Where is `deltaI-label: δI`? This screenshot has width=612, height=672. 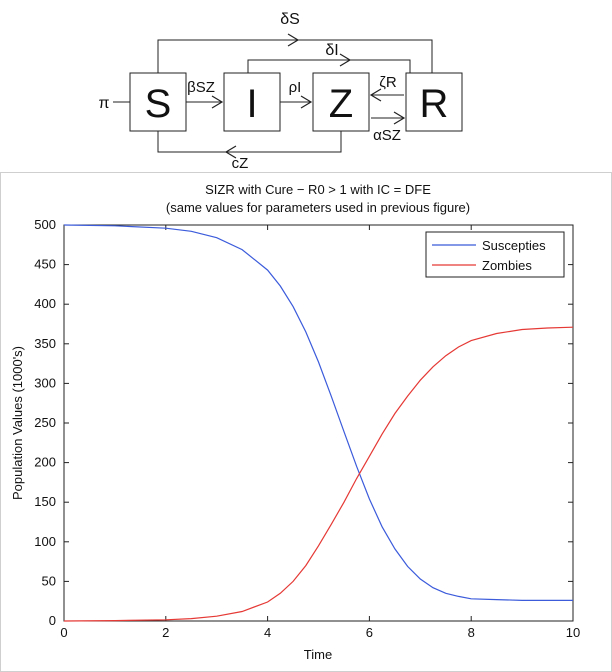
deltaI-label: δI is located at coordinates (331, 50).